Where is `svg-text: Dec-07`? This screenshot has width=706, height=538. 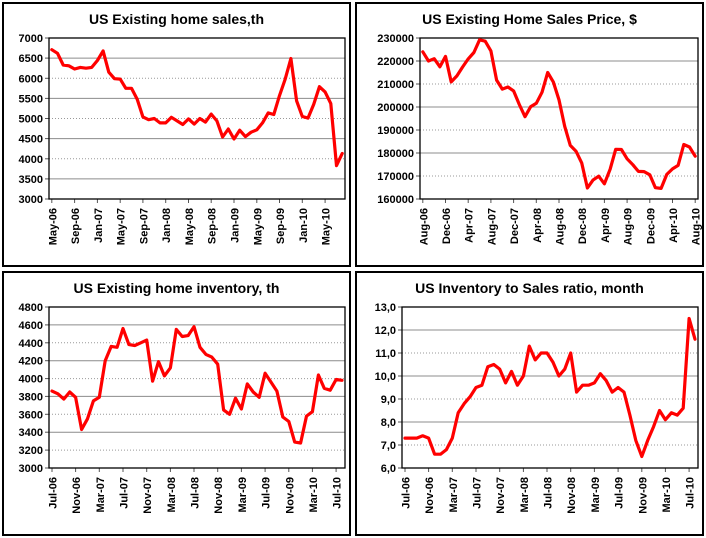
svg-text: Dec-07 is located at coordinates (515, 226).